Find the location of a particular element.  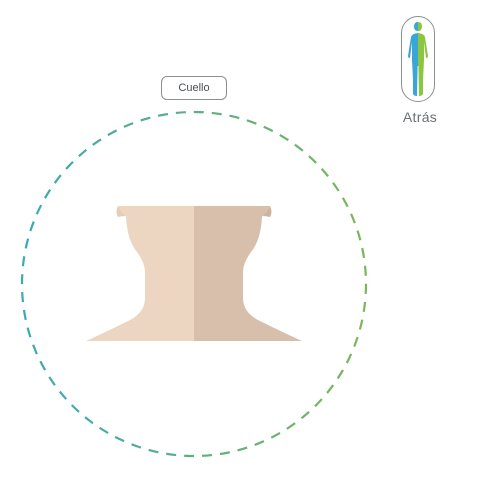

neck-left-half is located at coordinates (140, 273).